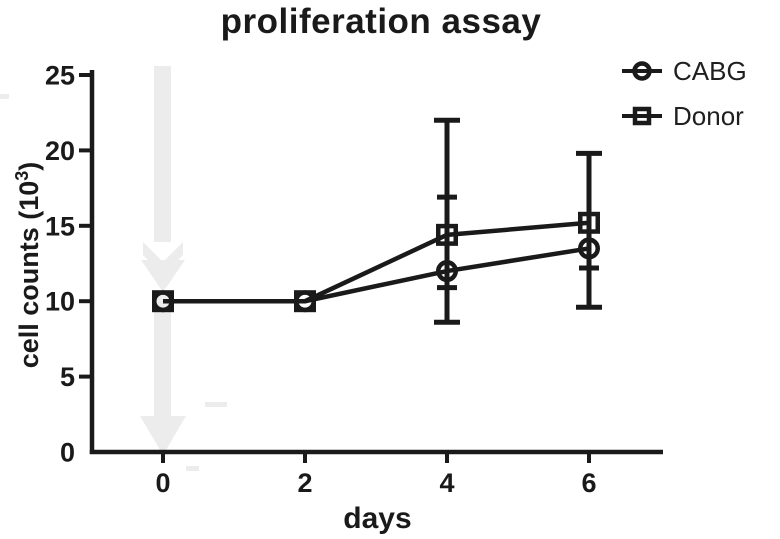  What do you see at coordinates (163, 276) in the screenshot?
I see `watermark-arrowhead` at bounding box center [163, 276].